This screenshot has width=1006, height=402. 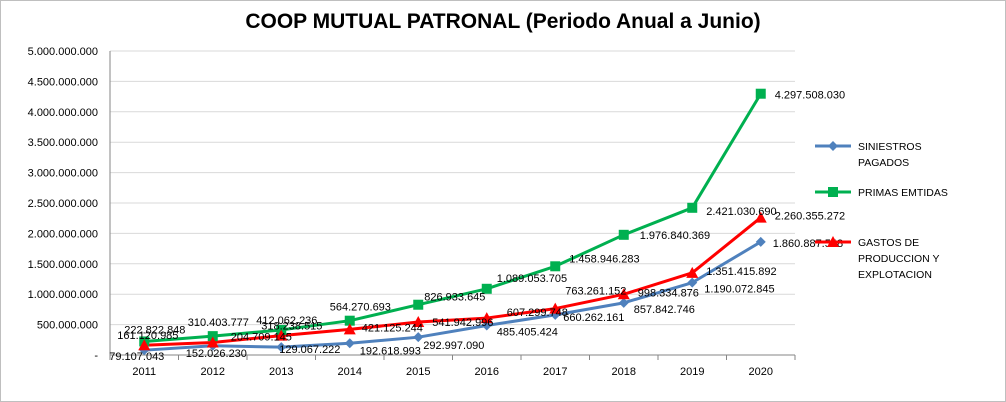 I want to click on y-tick-label: -, so click(x=96, y=356).